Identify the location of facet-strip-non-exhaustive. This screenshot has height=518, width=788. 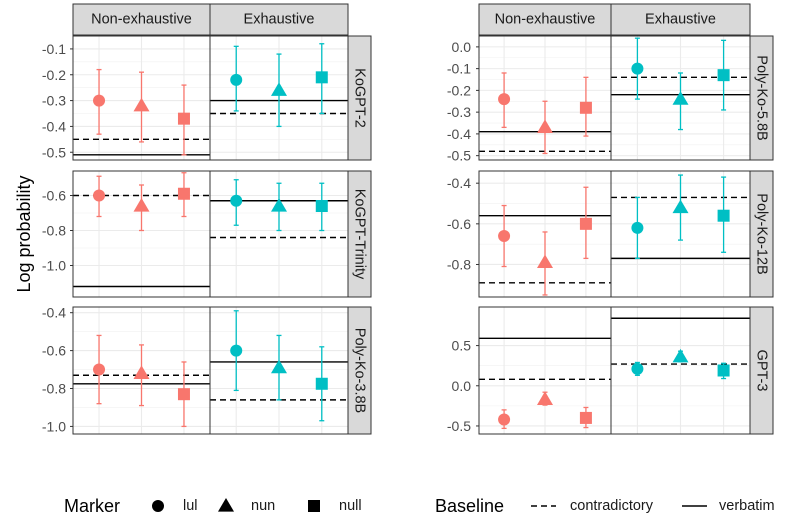
(141, 19).